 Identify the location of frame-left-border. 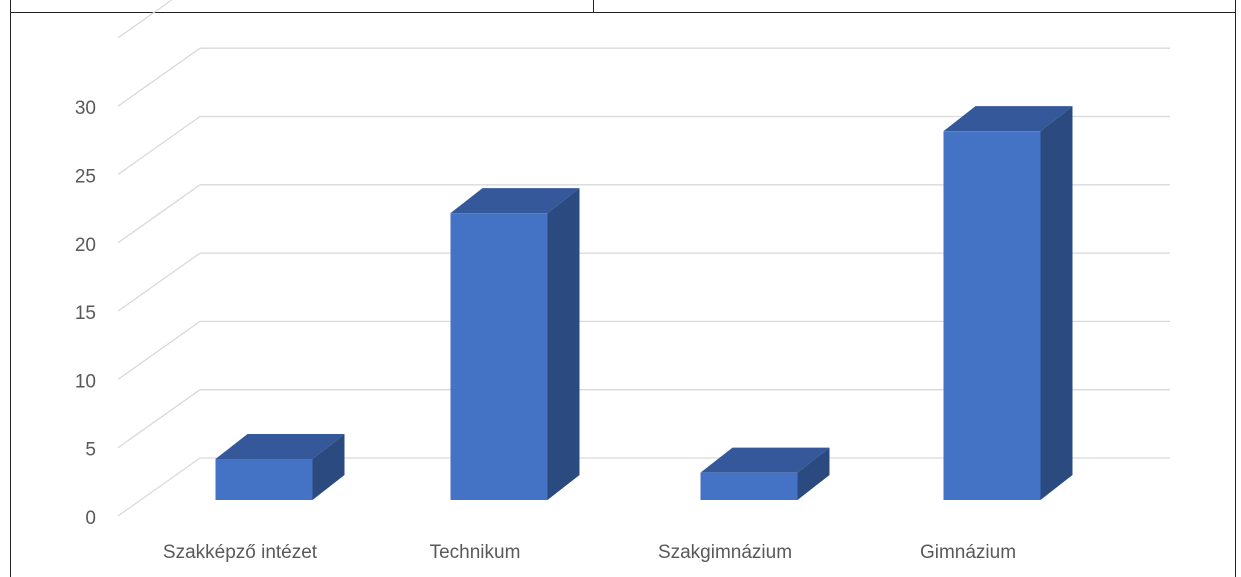
(10, 295).